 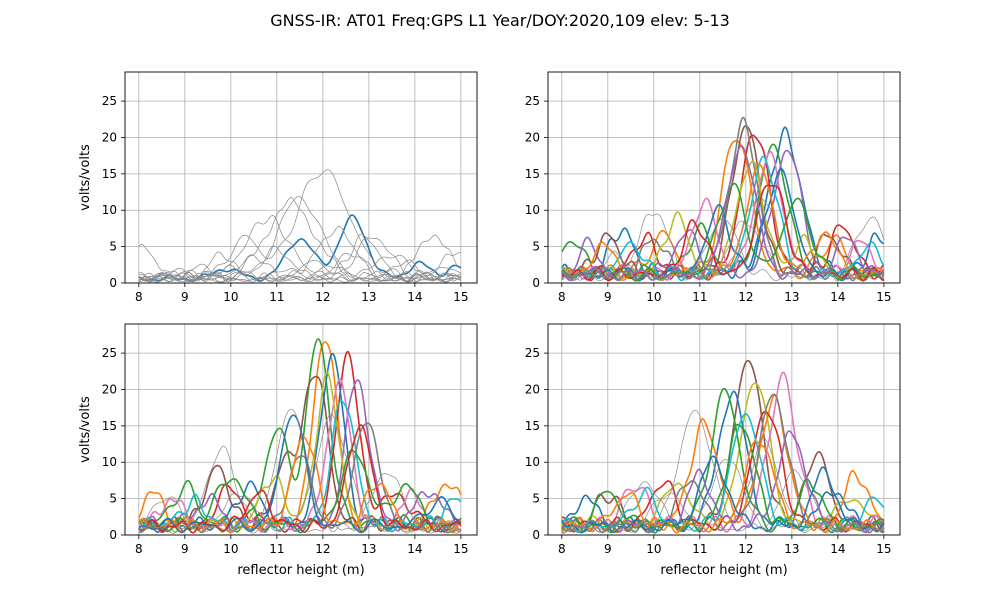 I want to click on subplot-top-right: 8 9 10 11 12 13 14 15 0 5 10 15 20 25, so click(x=713, y=187).